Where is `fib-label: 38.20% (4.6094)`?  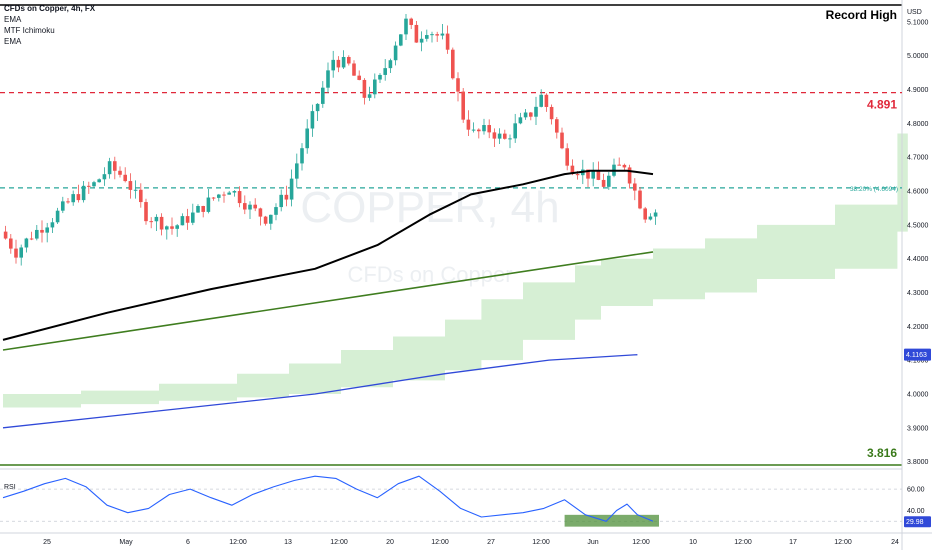
fib-label: 38.20% (4.6094) is located at coordinates (874, 189).